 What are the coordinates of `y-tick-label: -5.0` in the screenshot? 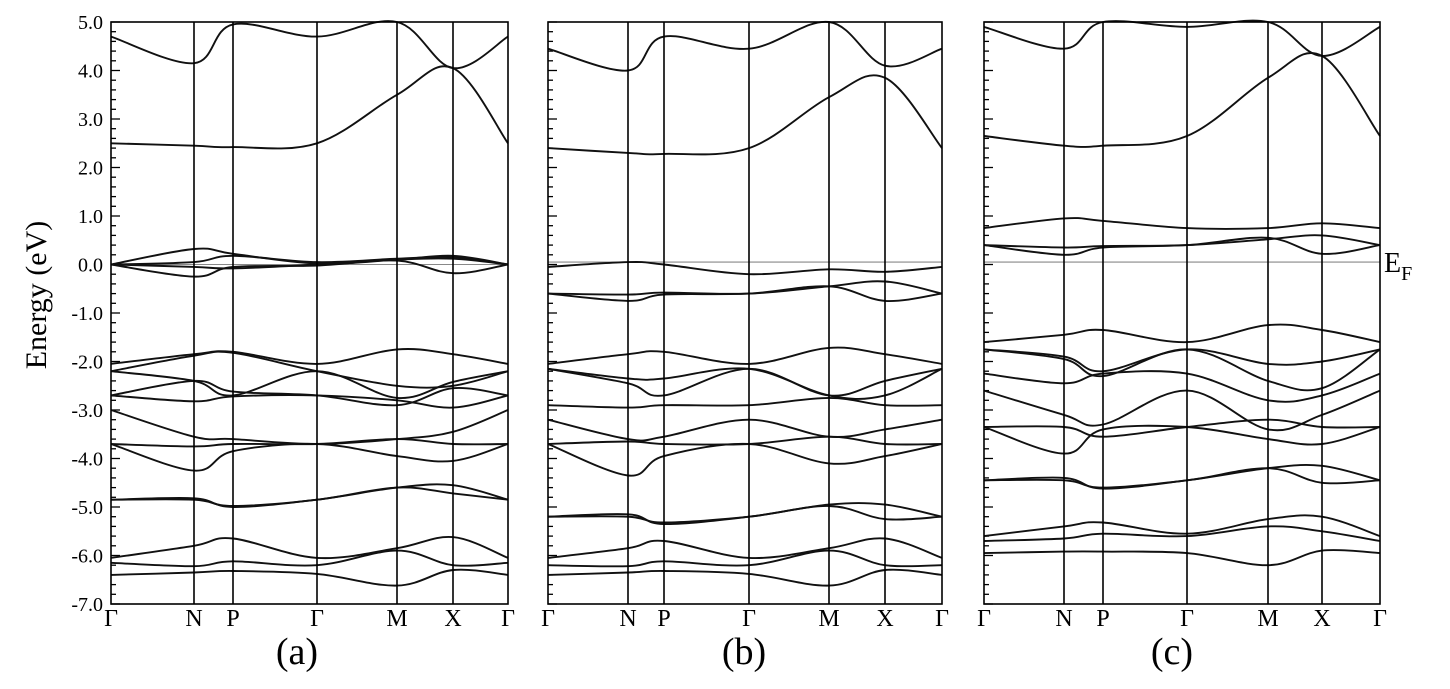 It's located at (87, 508).